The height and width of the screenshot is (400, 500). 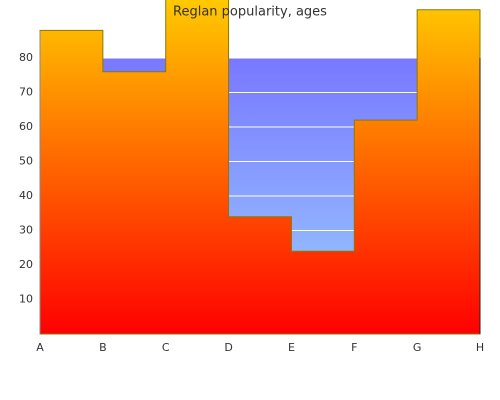 What do you see at coordinates (103, 347) in the screenshot?
I see `x-tick-label: B` at bounding box center [103, 347].